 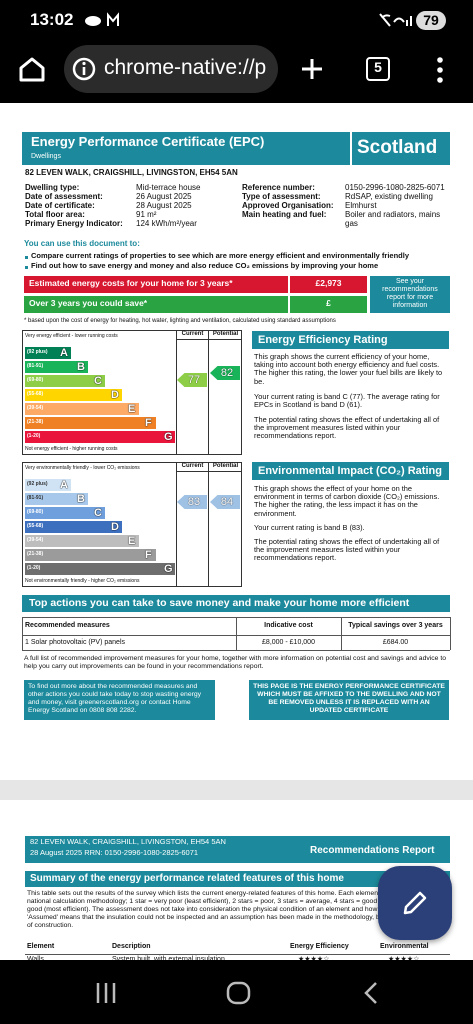 I want to click on cost-value-box, so click(x=328, y=284).